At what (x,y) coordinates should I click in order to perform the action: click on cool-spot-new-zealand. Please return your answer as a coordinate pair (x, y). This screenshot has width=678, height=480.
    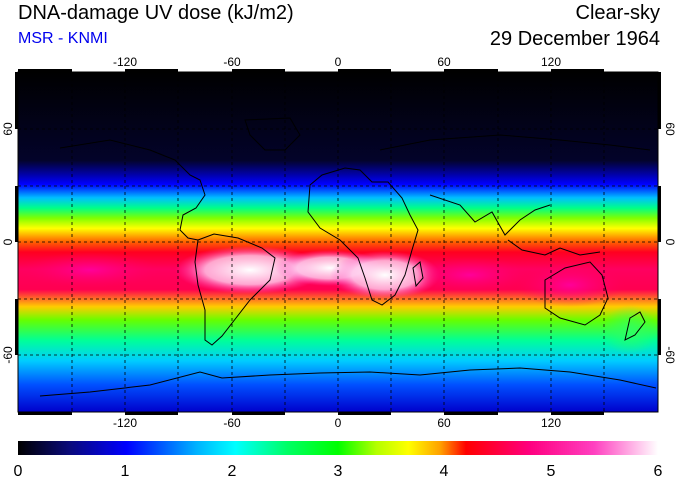
    Looking at the image, I should click on (630, 330).